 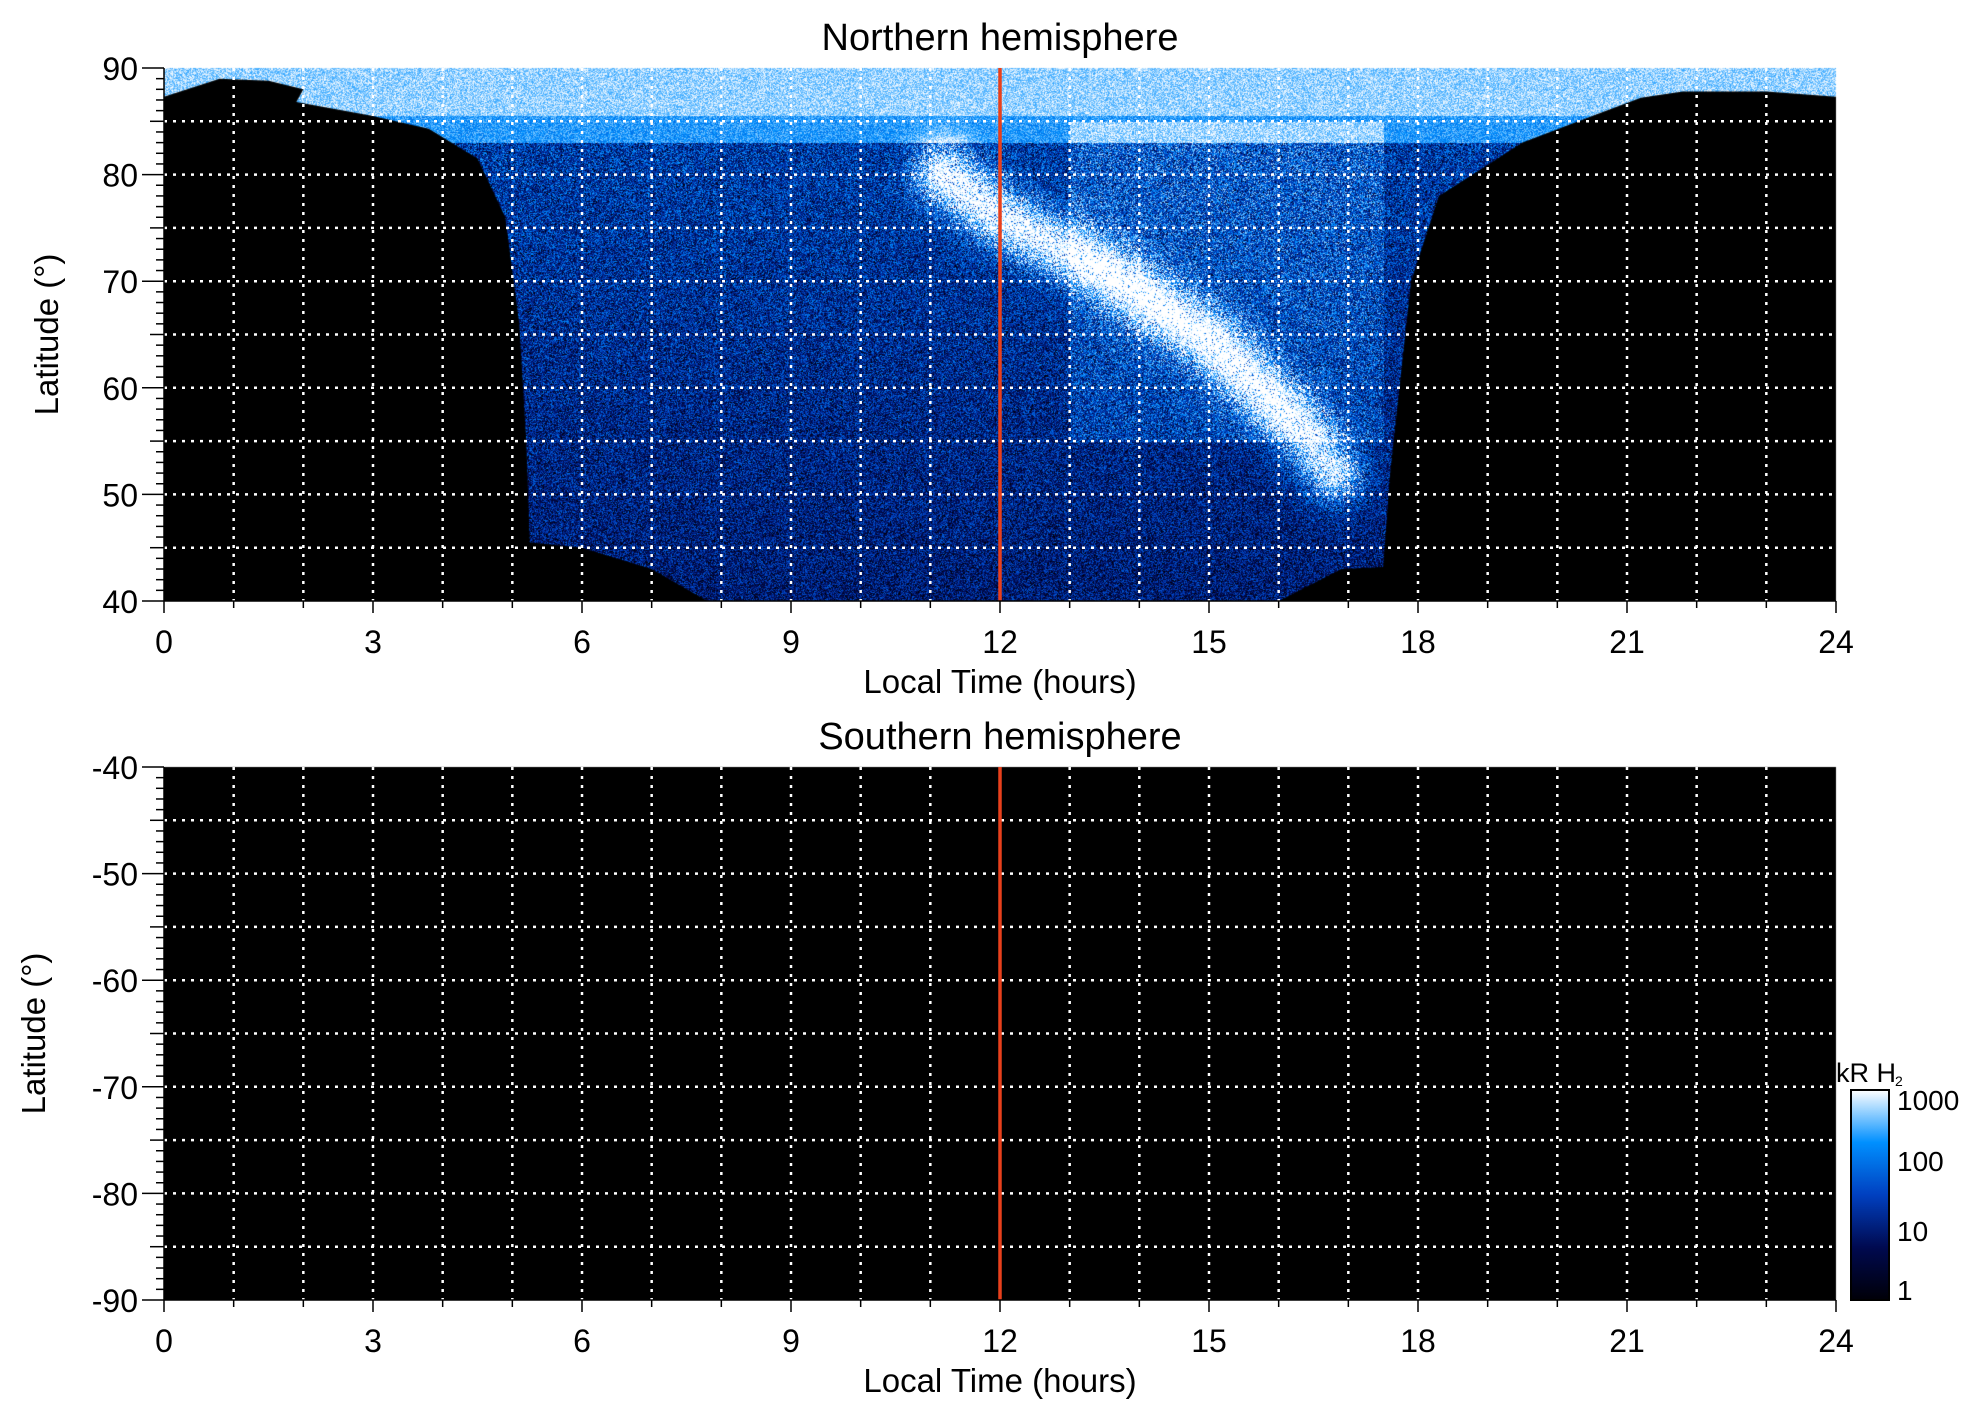 I want to click on y-tick-label: 80, so click(x=120, y=176).